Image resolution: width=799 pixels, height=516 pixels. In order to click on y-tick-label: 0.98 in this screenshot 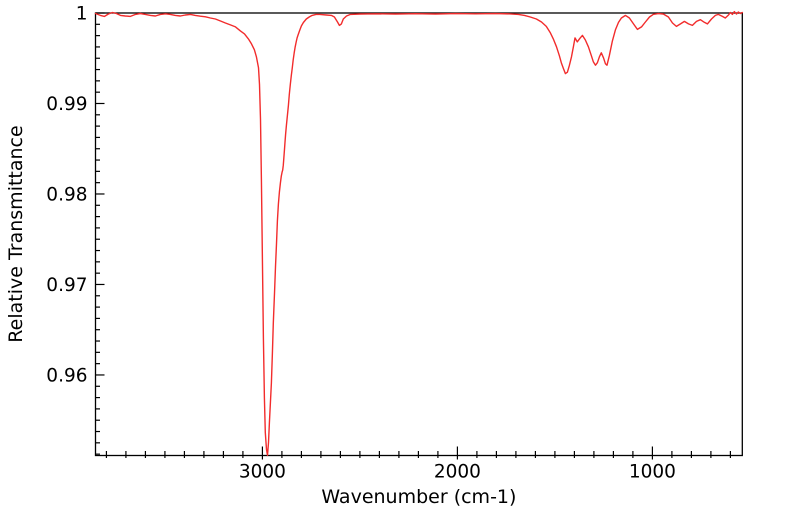, I will do `click(66, 194)`.